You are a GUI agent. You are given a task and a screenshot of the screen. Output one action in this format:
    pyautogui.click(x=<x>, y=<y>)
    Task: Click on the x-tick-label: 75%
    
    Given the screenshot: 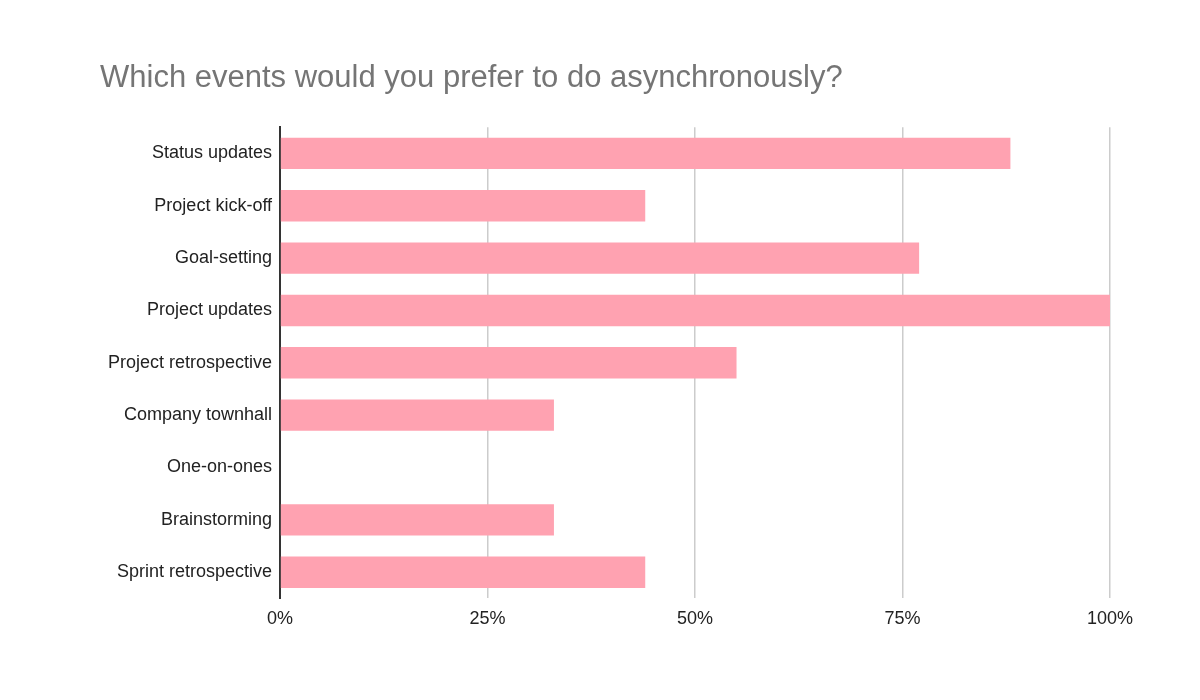 What is the action you would take?
    pyautogui.click(x=902, y=618)
    